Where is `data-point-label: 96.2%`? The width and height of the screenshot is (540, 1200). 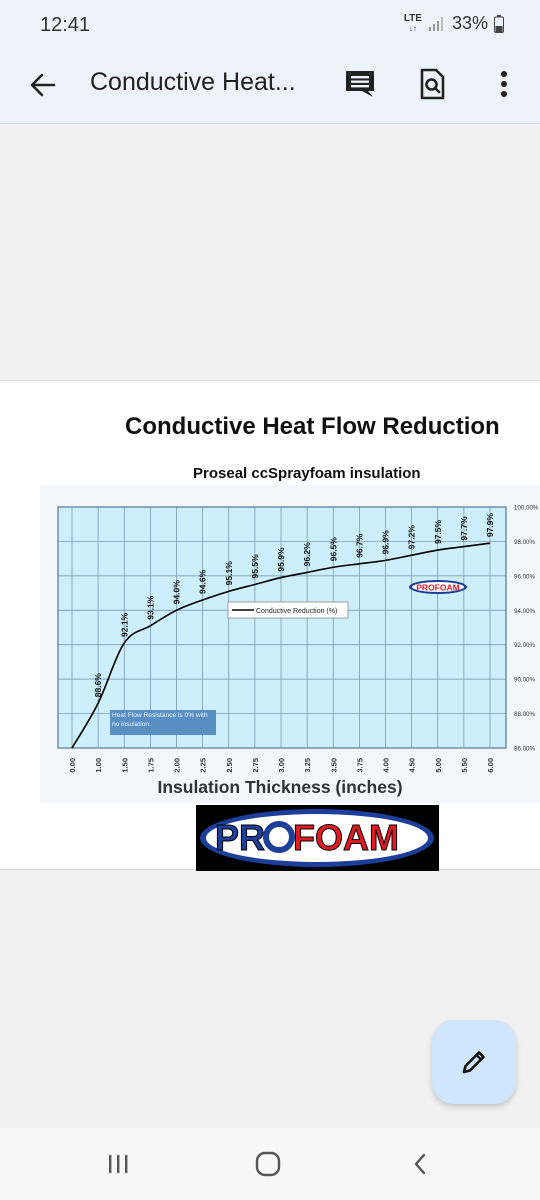
data-point-label: 96.2% is located at coordinates (307, 554).